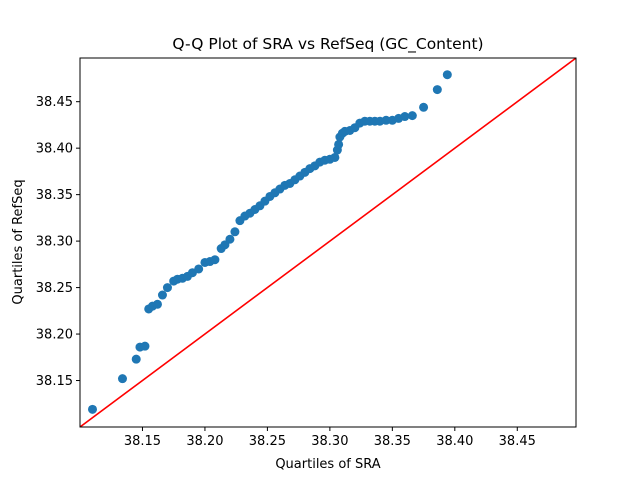 The width and height of the screenshot is (640, 480). Describe the element at coordinates (18, 241) in the screenshot. I see `y-axis-label: Quartiles of RefSeq` at that location.